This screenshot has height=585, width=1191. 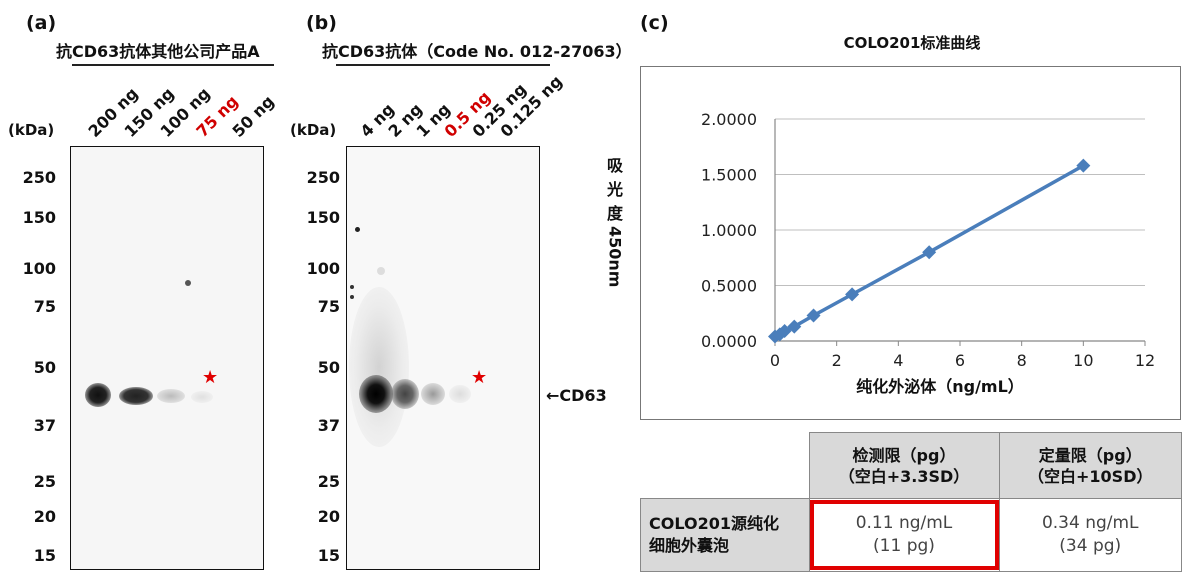 I want to click on chart-title: COLO201标准曲线, so click(x=912, y=43).